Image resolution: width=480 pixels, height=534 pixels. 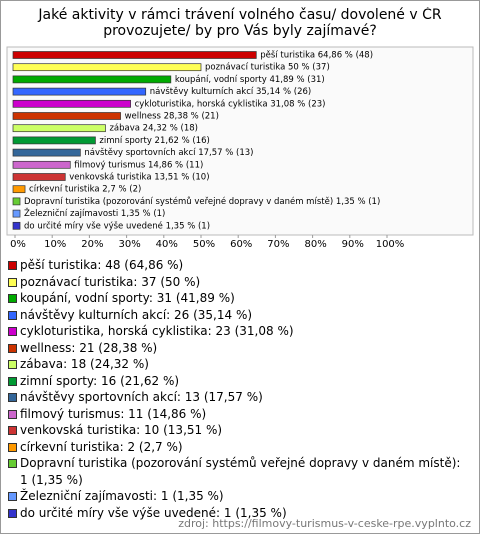 What do you see at coordinates (238, 298) in the screenshot?
I see `legend-item: koupání, vodní sporty: 31 (41,89 %)` at bounding box center [238, 298].